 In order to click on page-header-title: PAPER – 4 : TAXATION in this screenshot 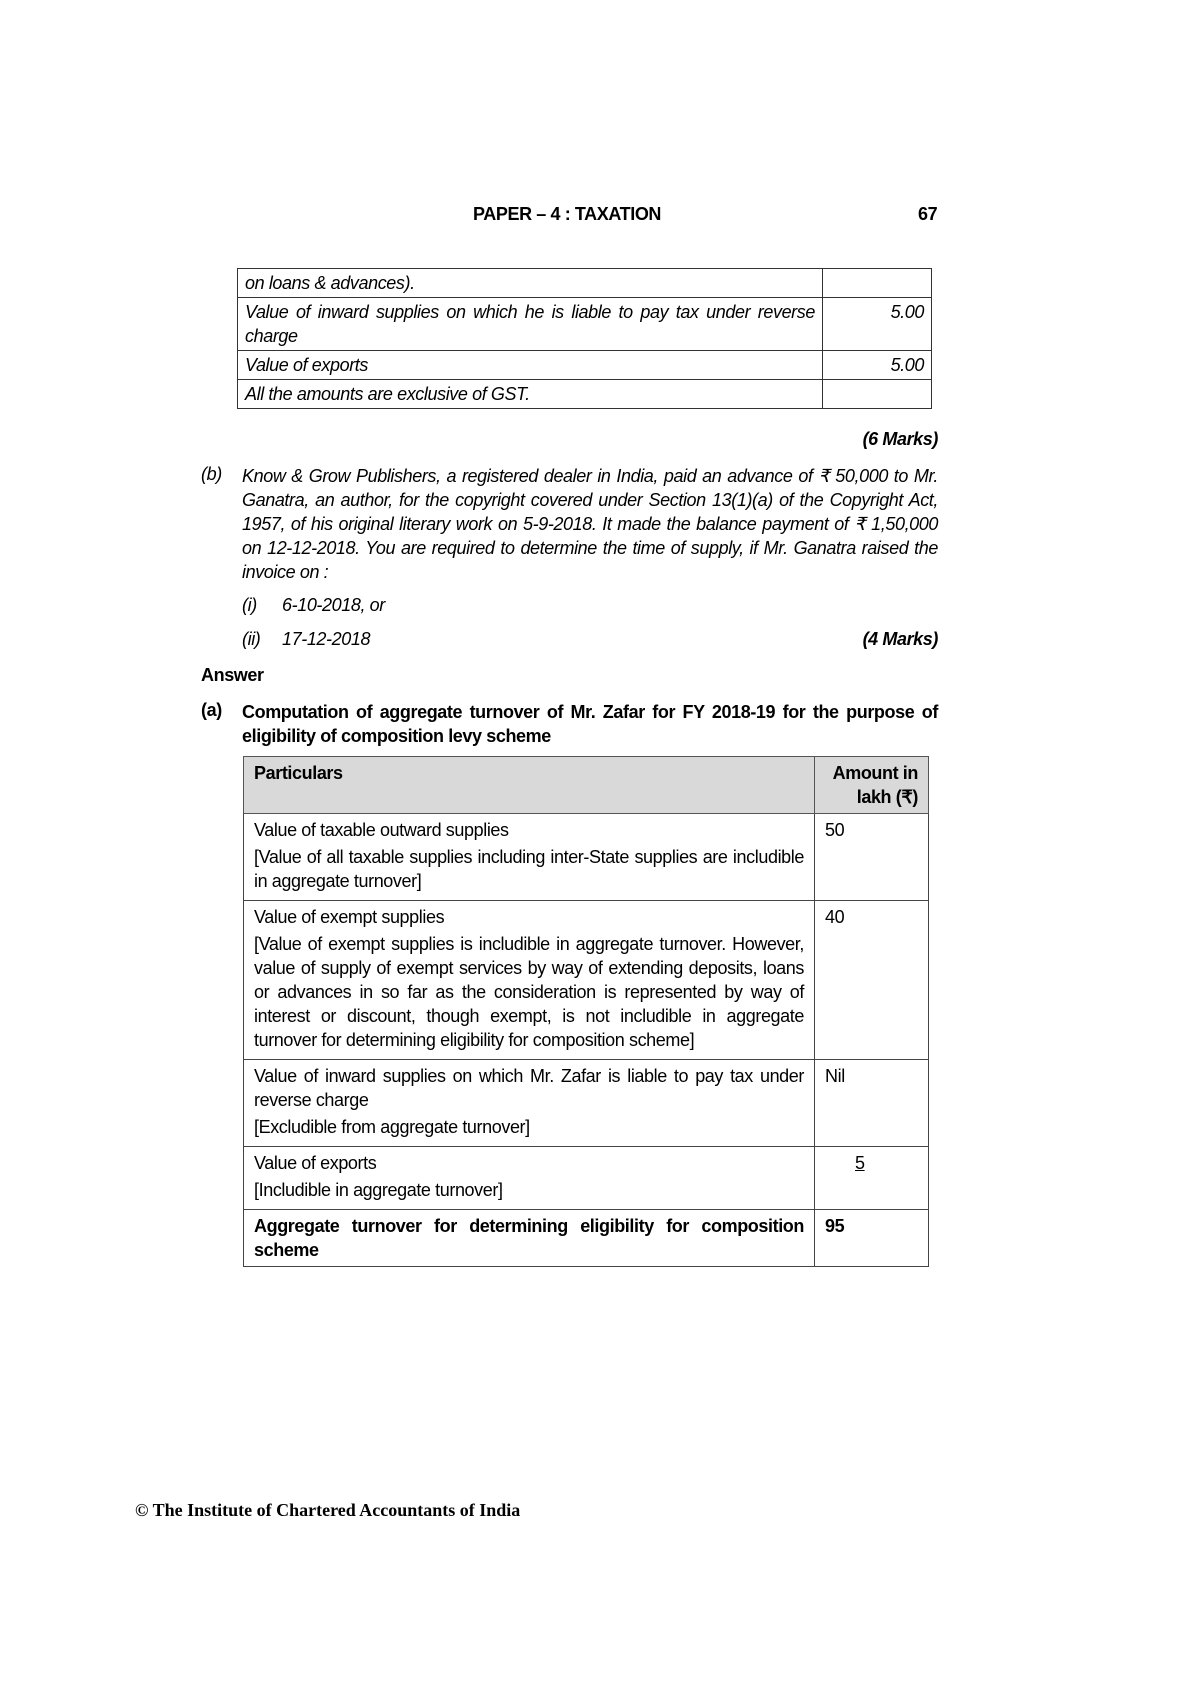, I will do `click(567, 214)`.